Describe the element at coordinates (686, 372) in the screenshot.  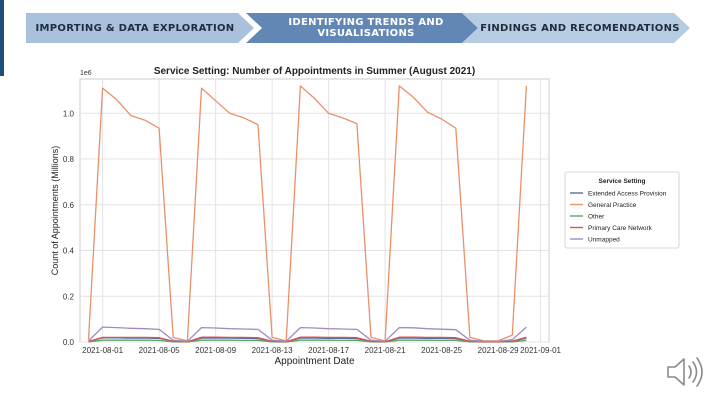
I see `speaker-icon` at that location.